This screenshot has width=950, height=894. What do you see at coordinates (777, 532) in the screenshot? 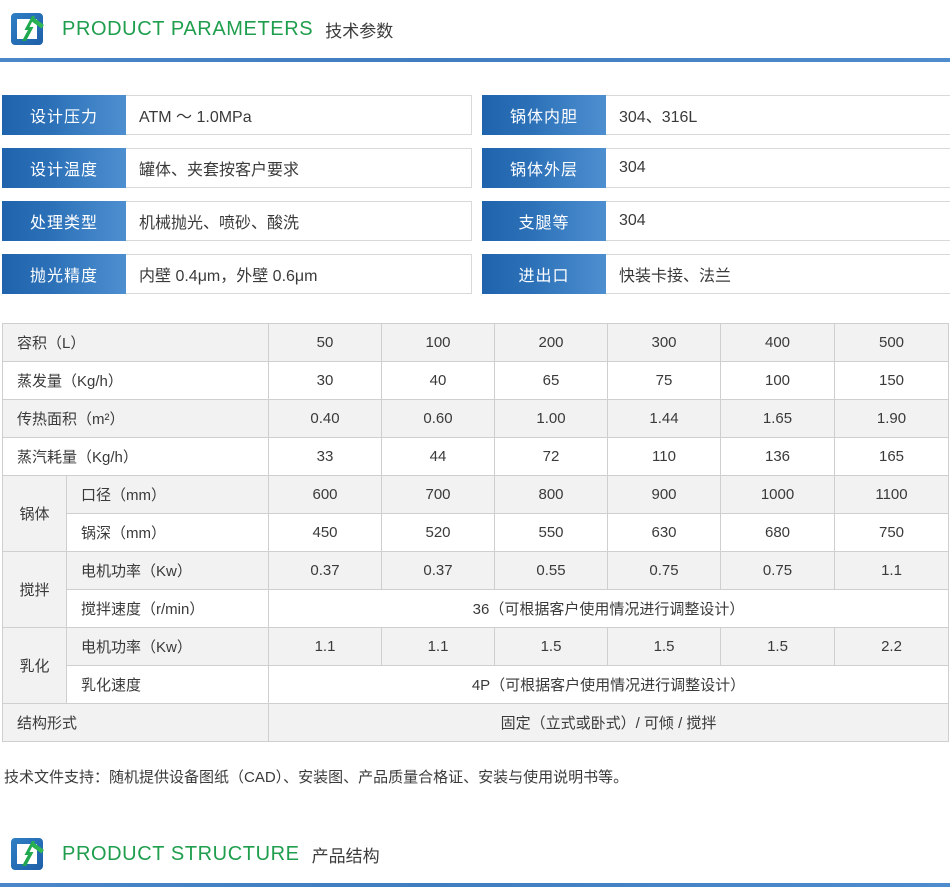
I see `table-cell: 680` at bounding box center [777, 532].